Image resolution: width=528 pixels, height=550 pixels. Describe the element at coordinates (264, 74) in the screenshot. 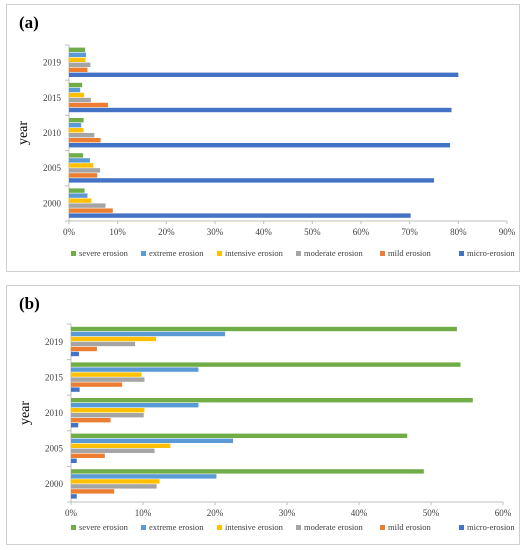

I see `bar-micro-erosion-2019` at that location.